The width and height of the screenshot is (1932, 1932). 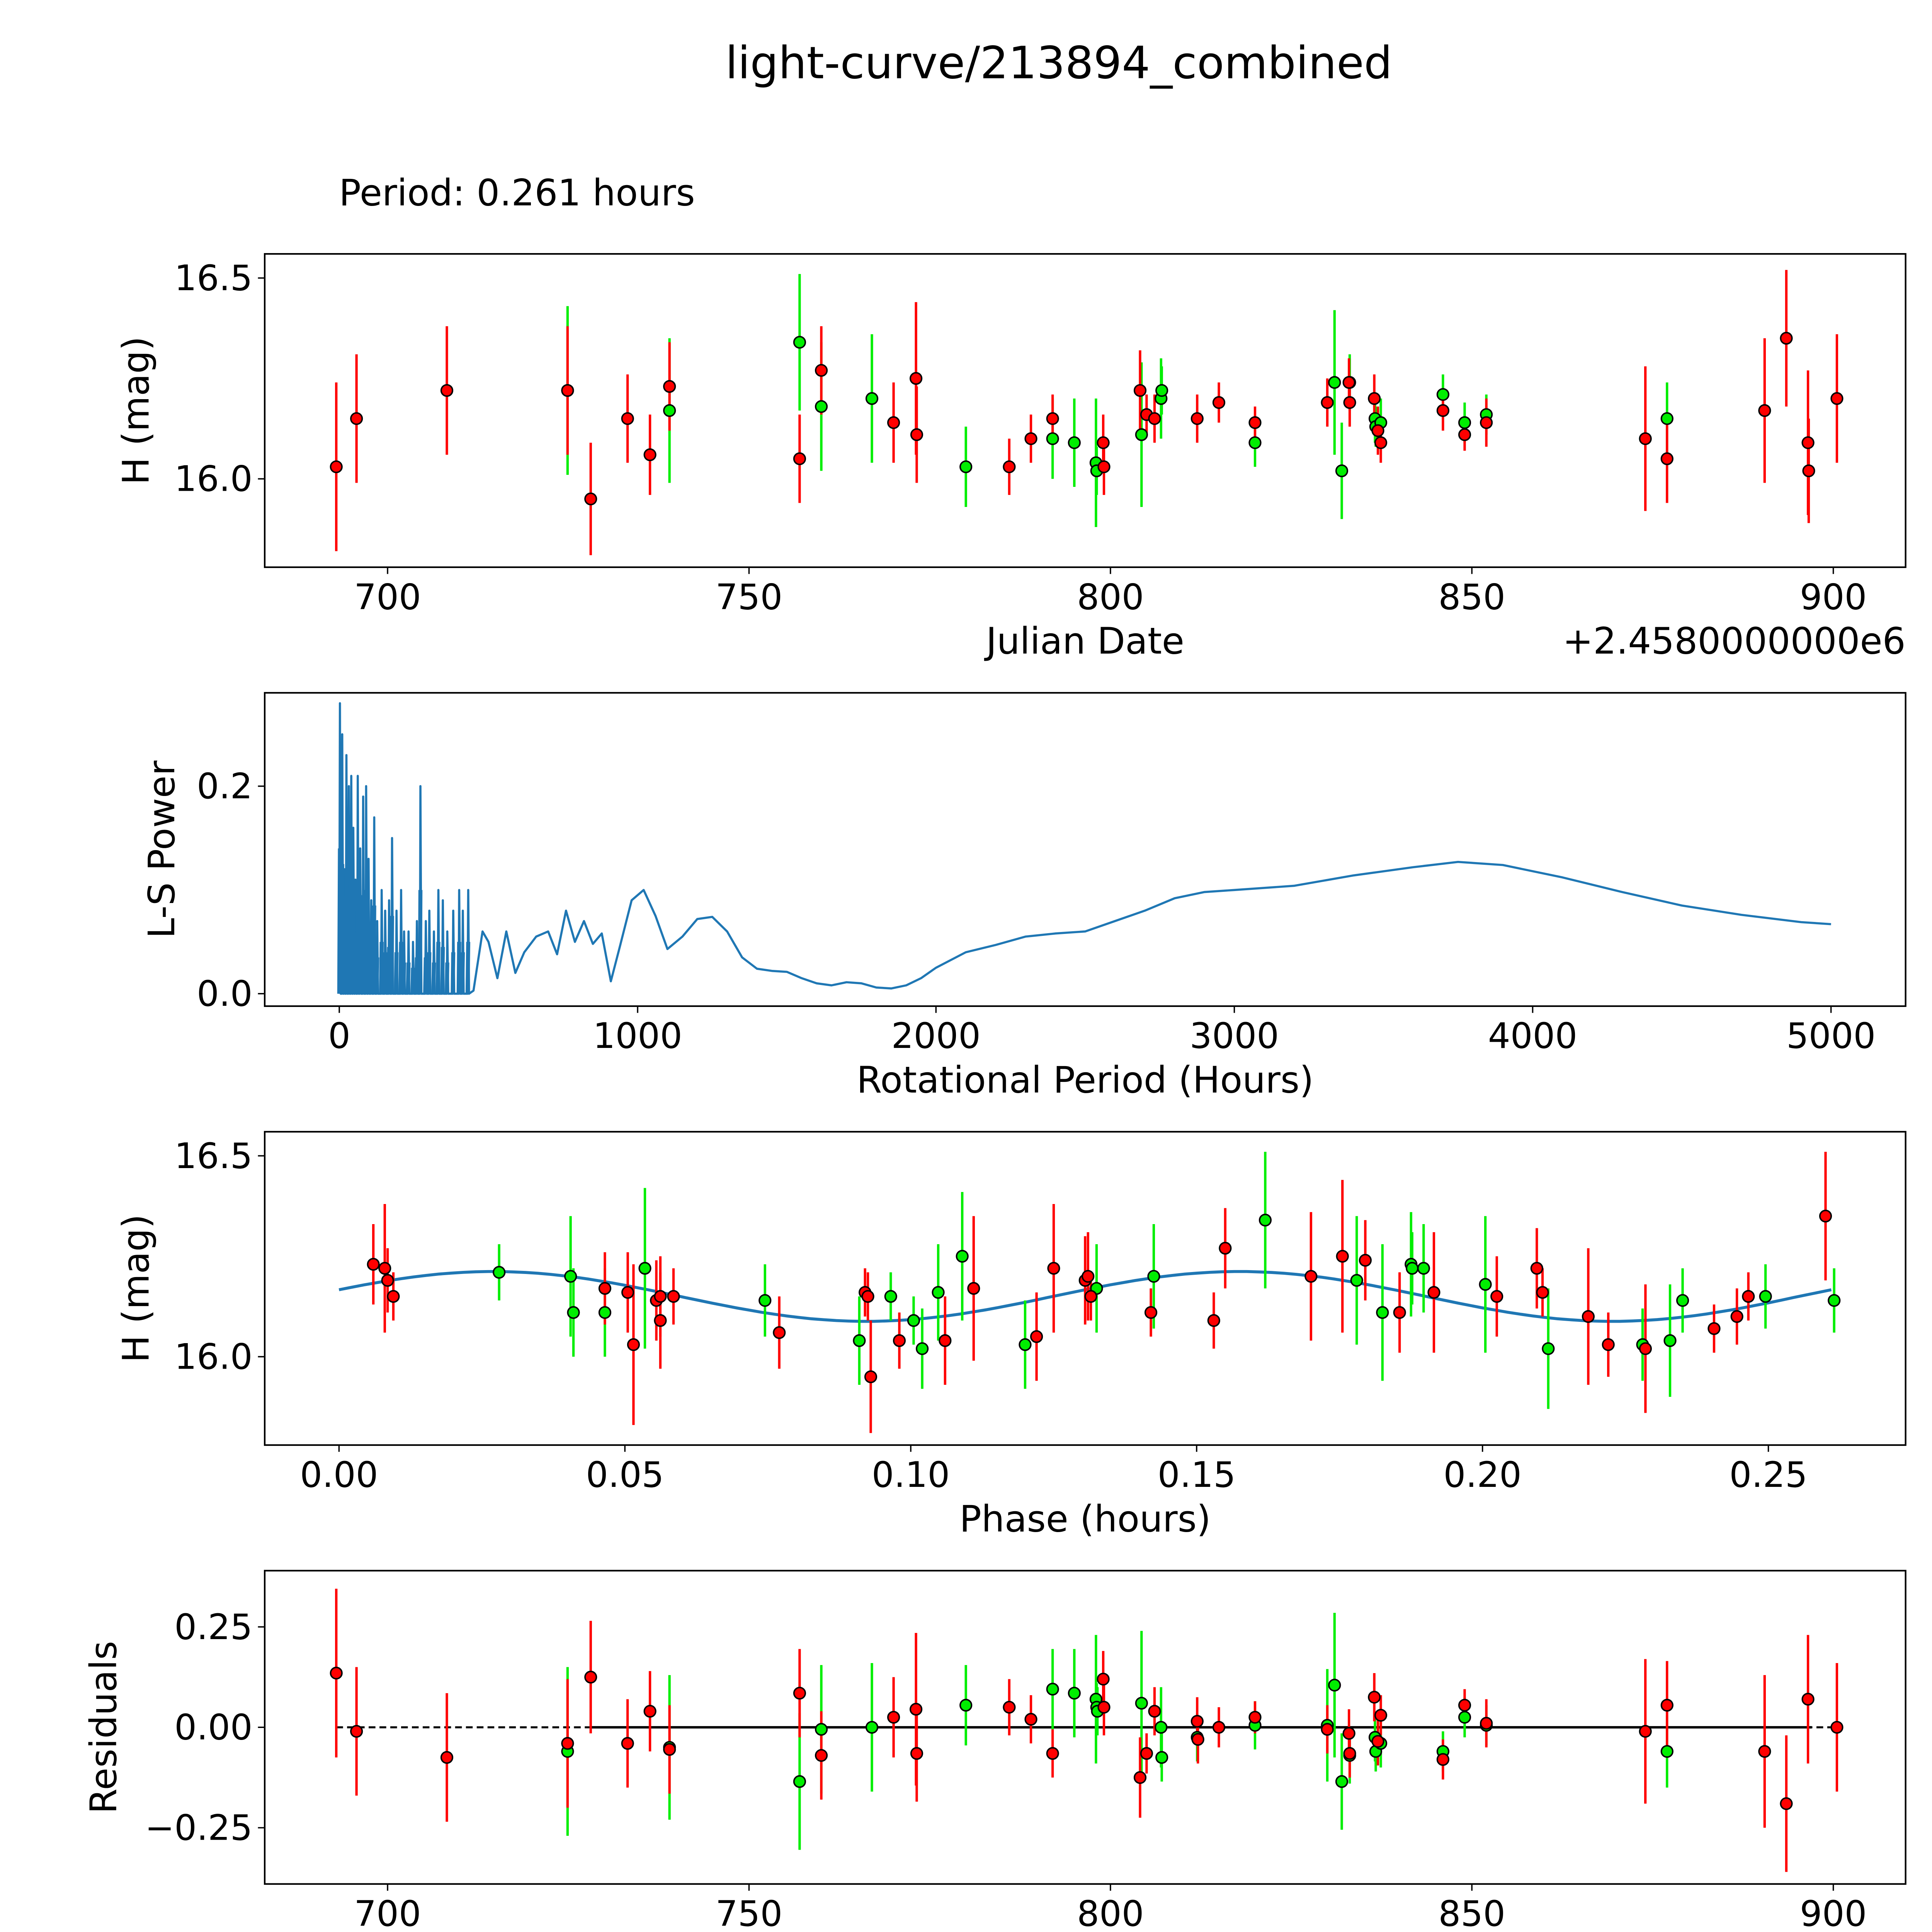 I want to click on period-label: Period: 0.261 hours, so click(x=517, y=193).